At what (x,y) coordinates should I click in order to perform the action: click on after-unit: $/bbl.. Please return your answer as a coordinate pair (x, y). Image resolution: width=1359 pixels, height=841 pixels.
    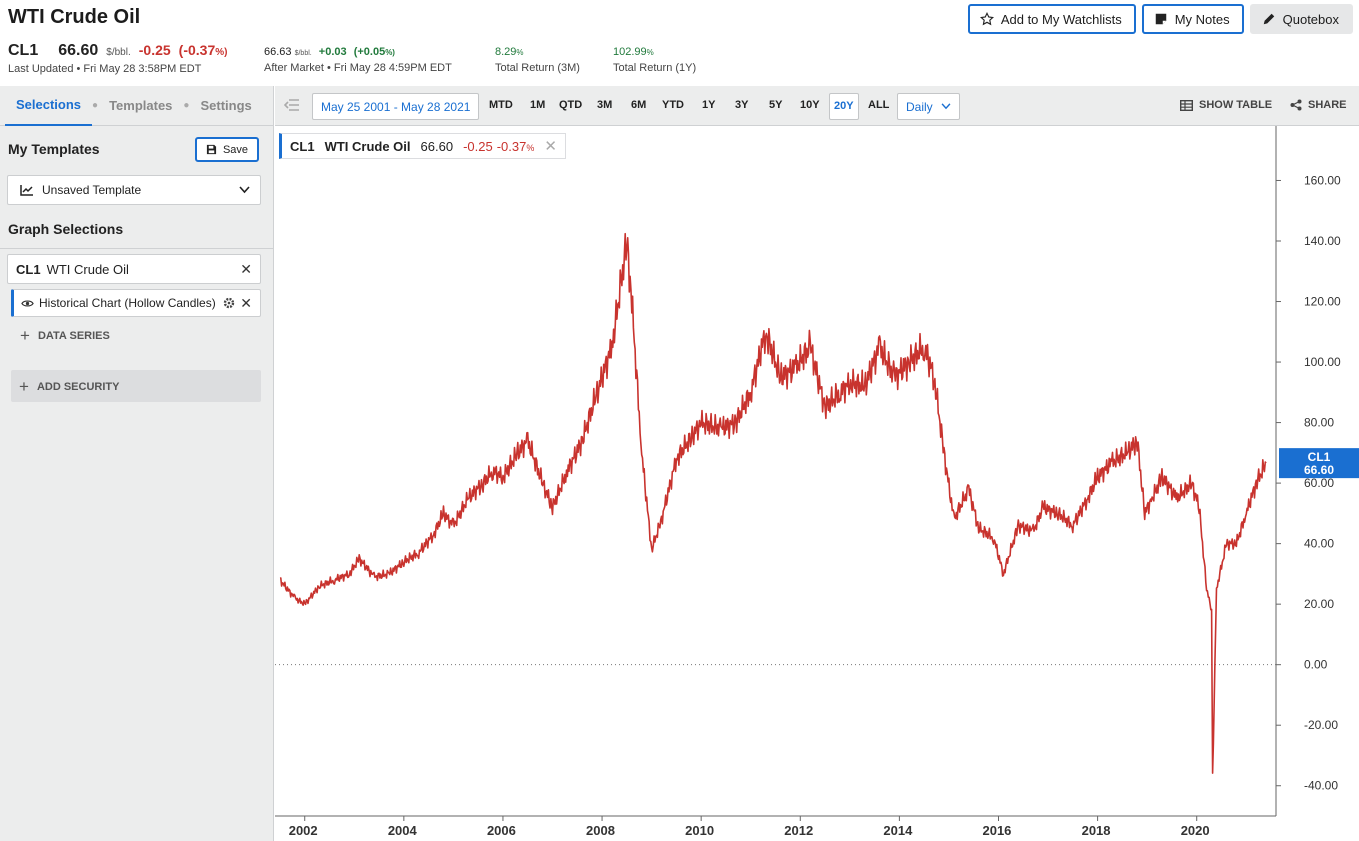
    Looking at the image, I should click on (303, 53).